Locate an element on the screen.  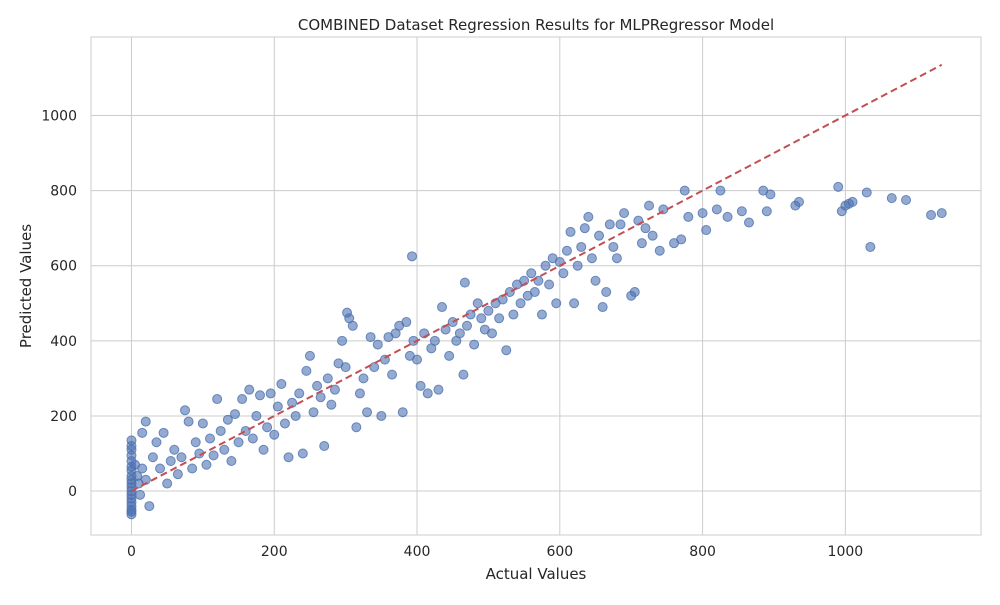
y-tick-label: 600 is located at coordinates (63, 267).